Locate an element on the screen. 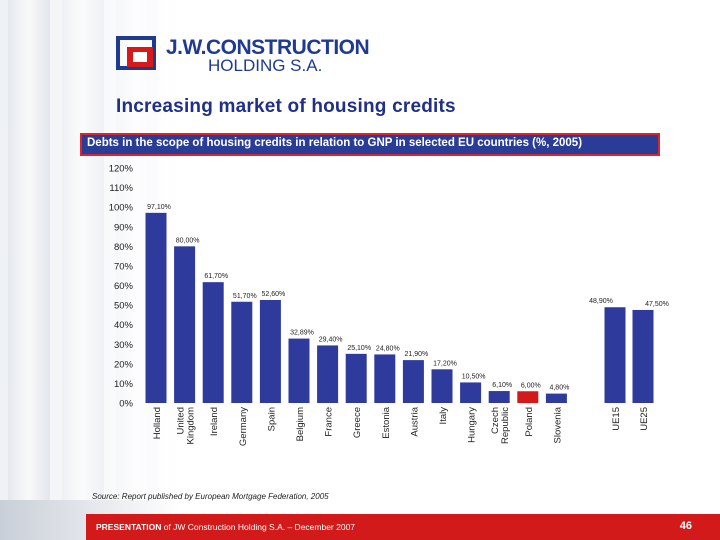 The image size is (720, 540). category-label-line: Greece is located at coordinates (357, 422).